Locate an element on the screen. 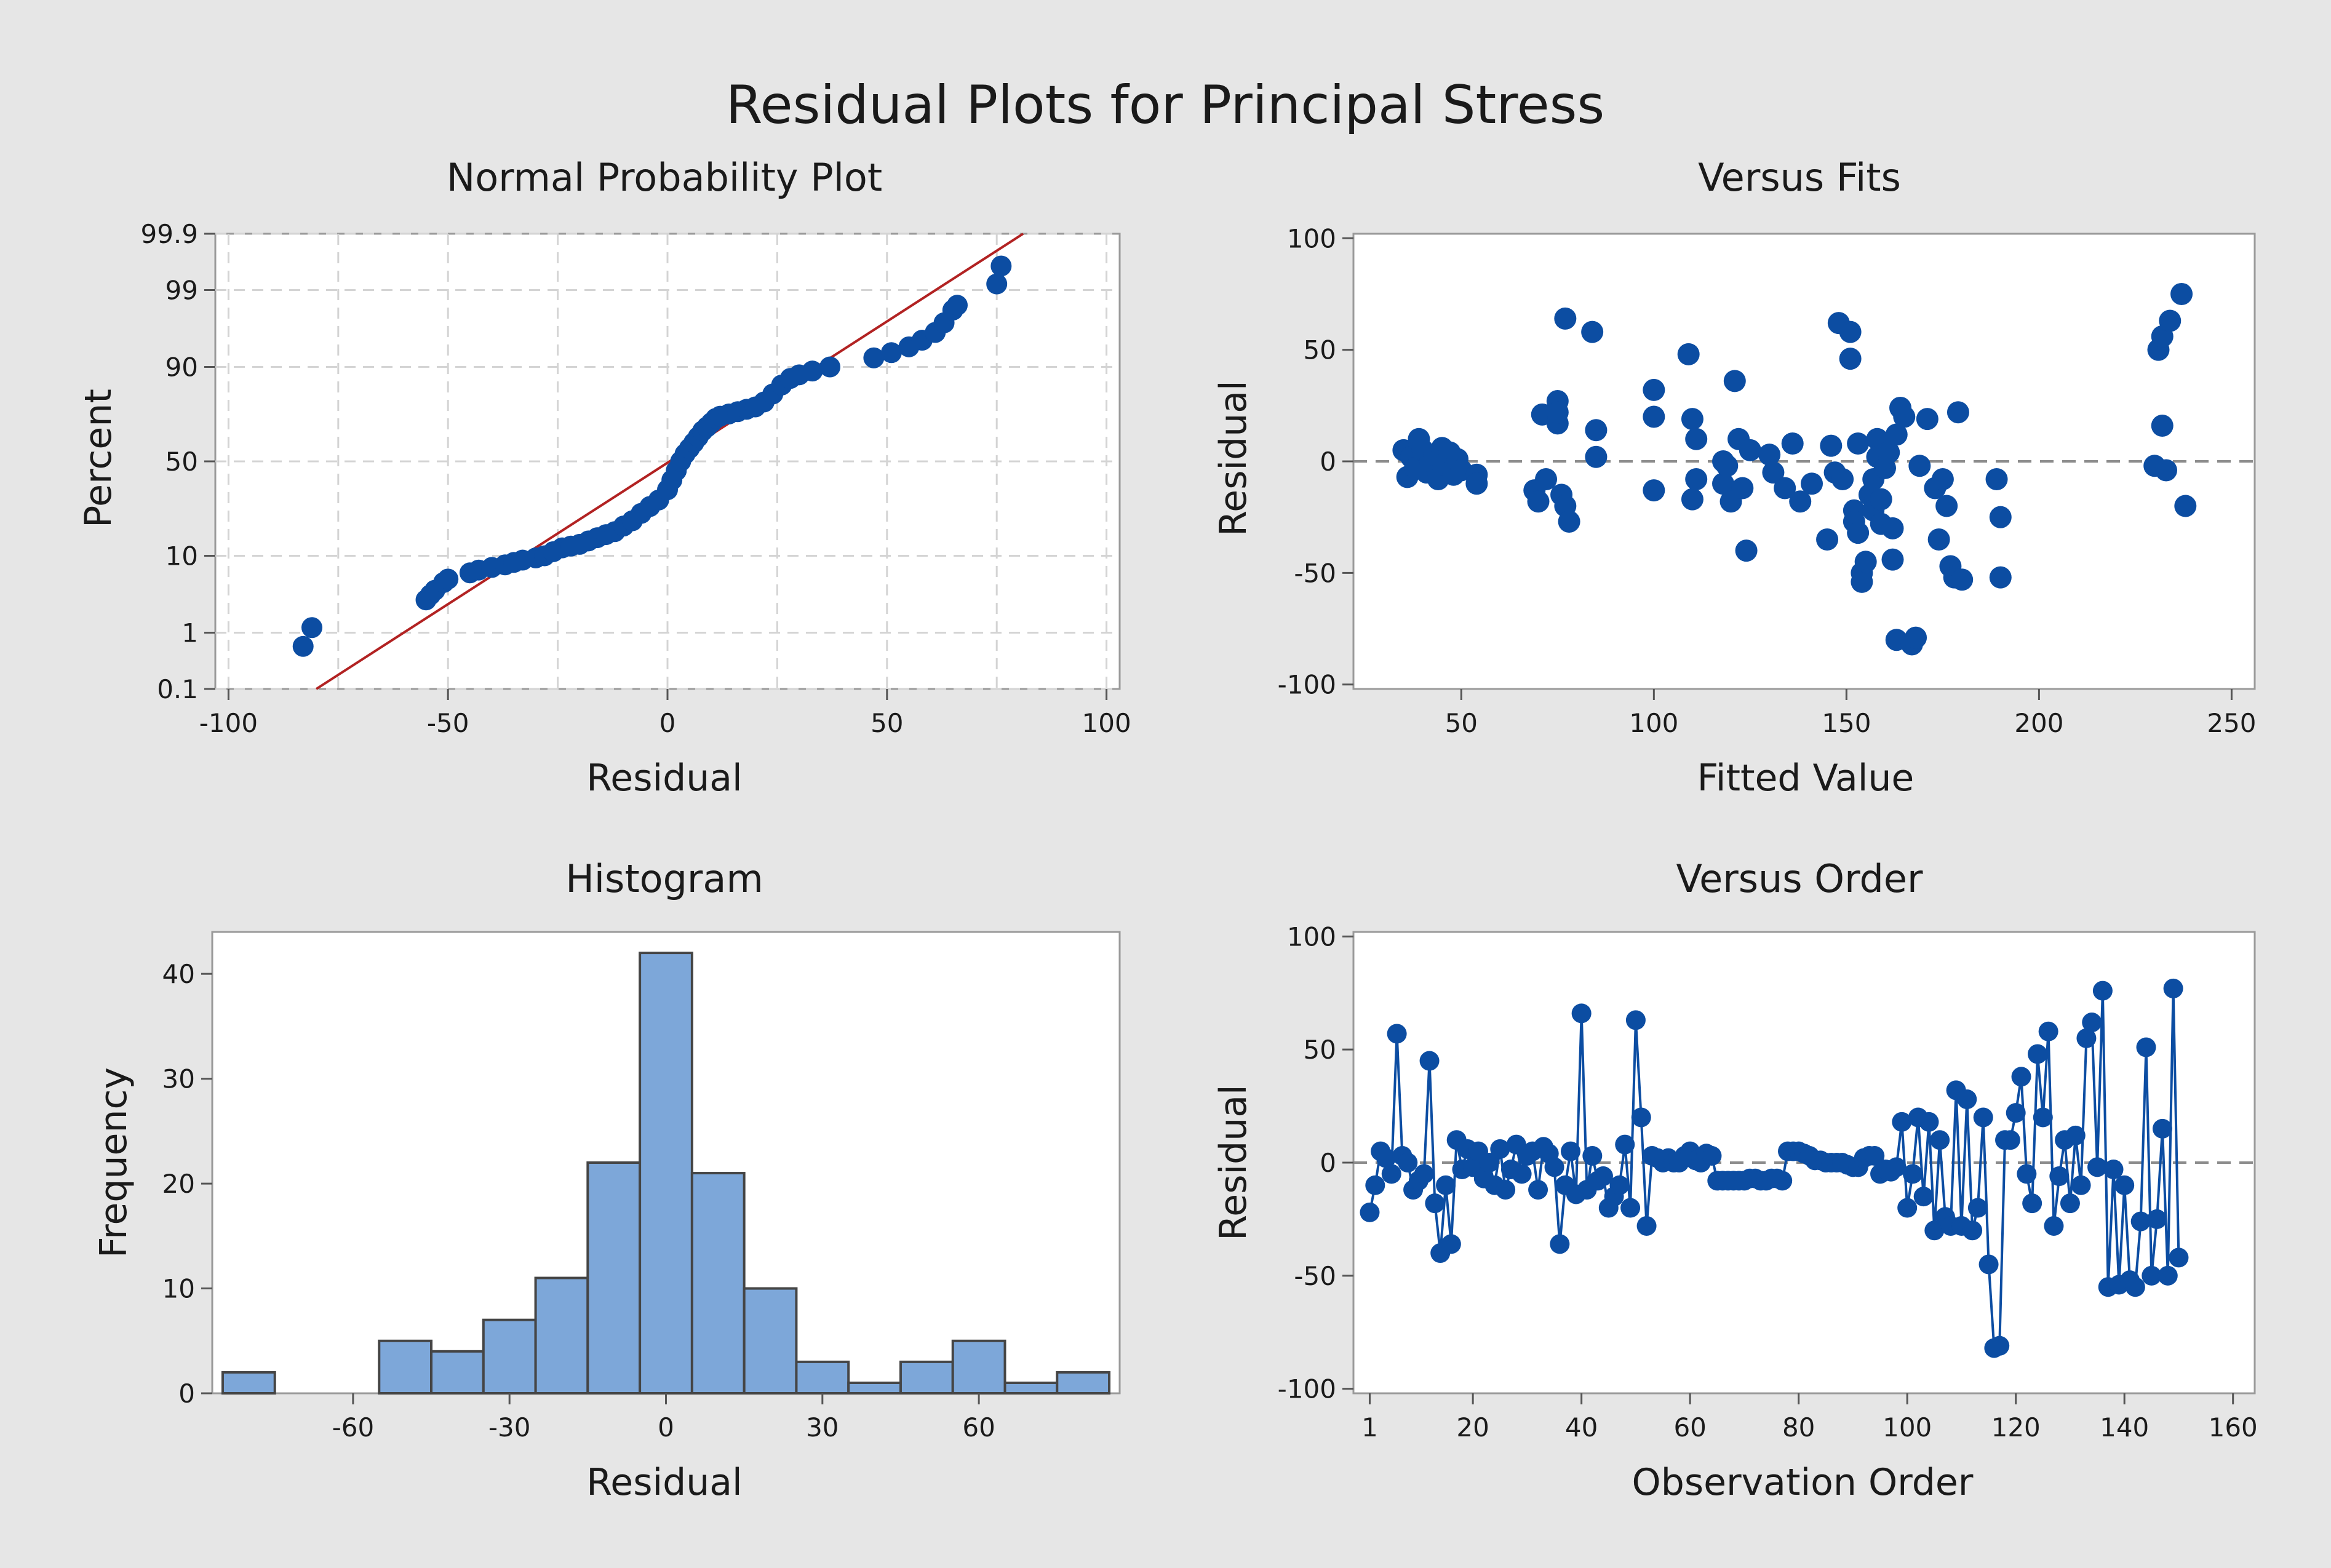 Image resolution: width=2331 pixels, height=1568 pixels. figure-title: Residual Plots for Principal Stress is located at coordinates (1165, 105).